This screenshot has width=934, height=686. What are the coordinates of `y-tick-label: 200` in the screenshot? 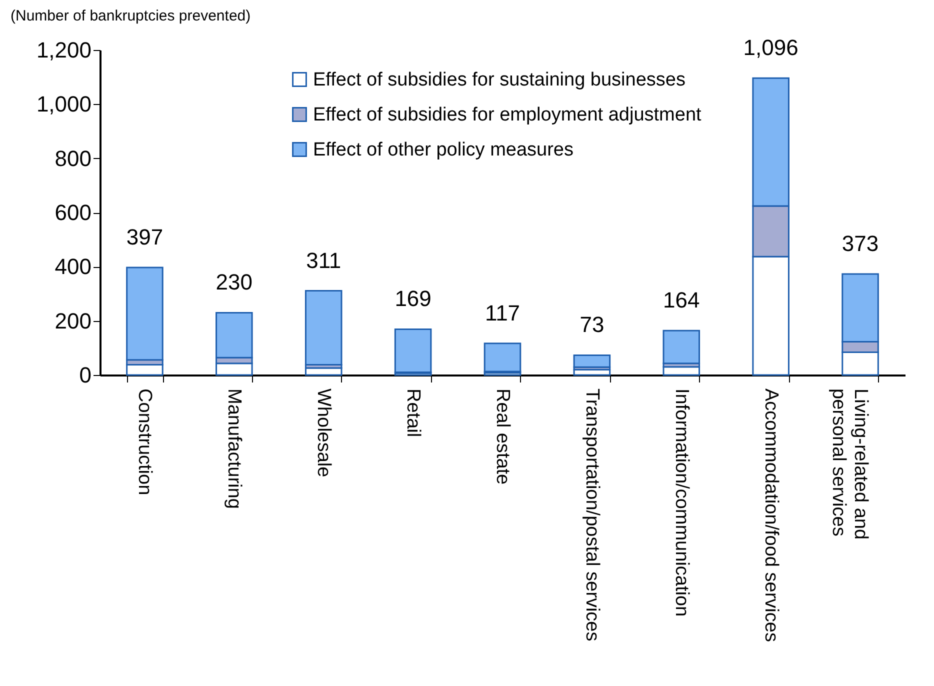 It's located at (73, 321).